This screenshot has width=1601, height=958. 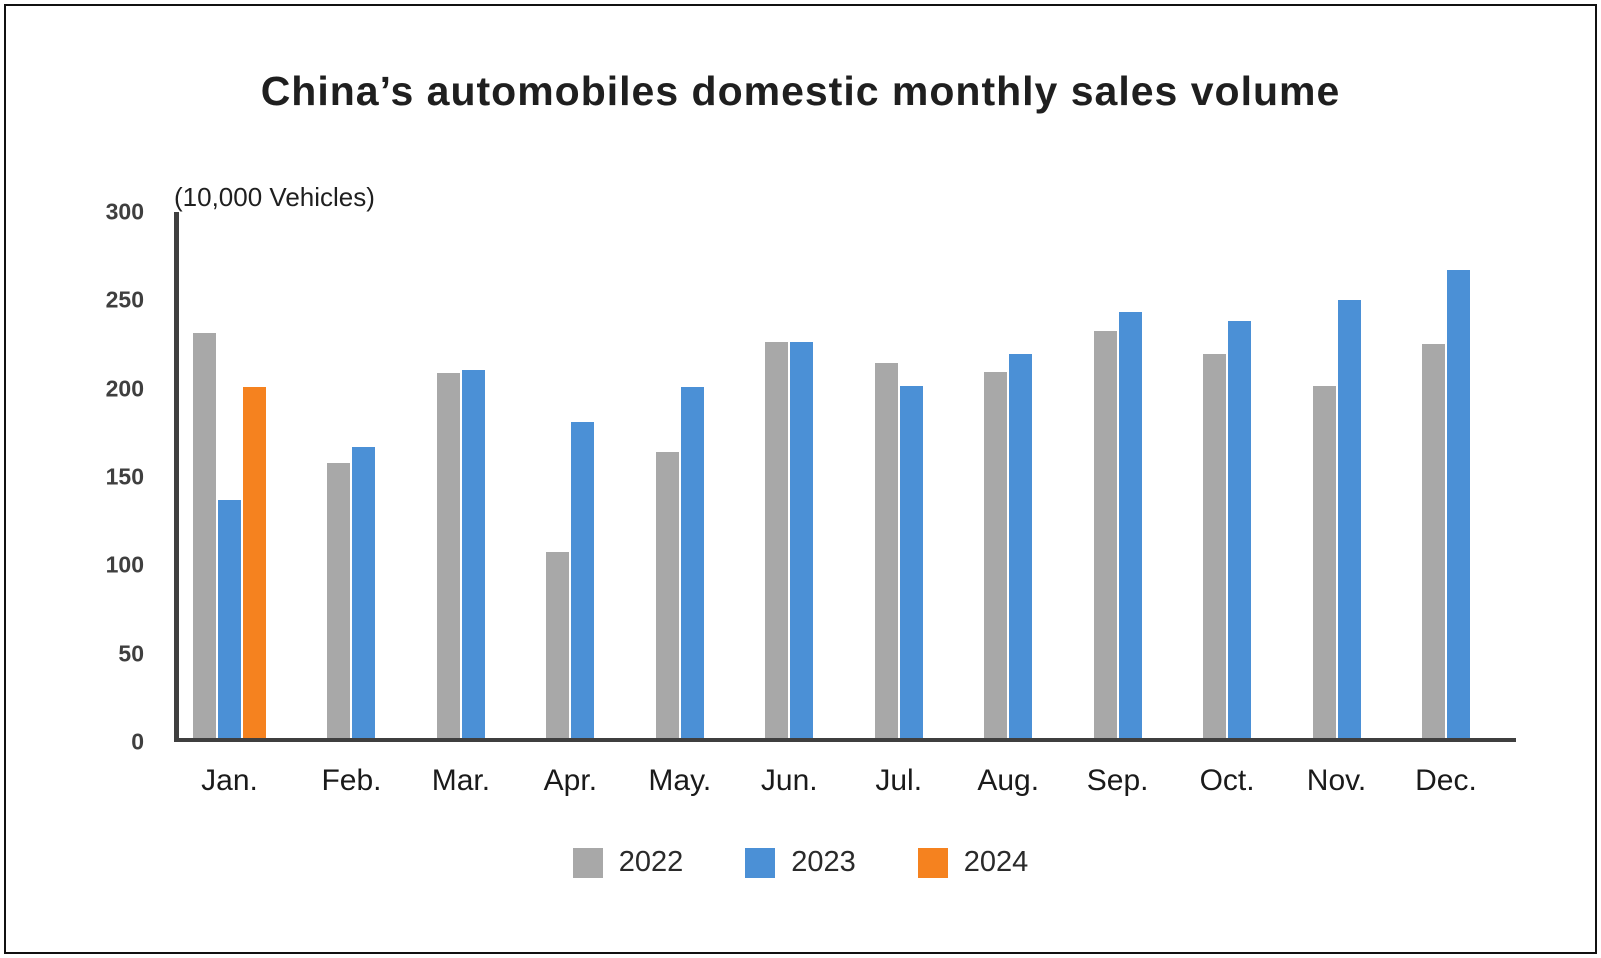 What do you see at coordinates (124, 388) in the screenshot?
I see `y-tick-label-200: 200` at bounding box center [124, 388].